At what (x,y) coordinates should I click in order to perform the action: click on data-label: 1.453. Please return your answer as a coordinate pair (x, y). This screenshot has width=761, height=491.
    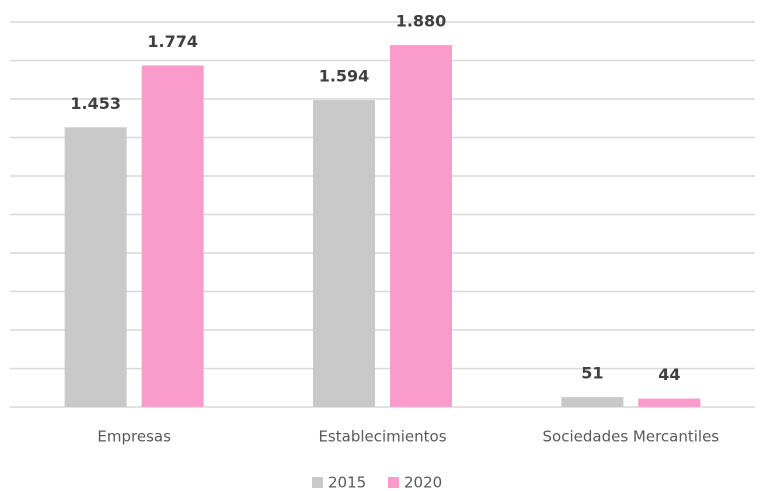
    Looking at the image, I should click on (95, 103).